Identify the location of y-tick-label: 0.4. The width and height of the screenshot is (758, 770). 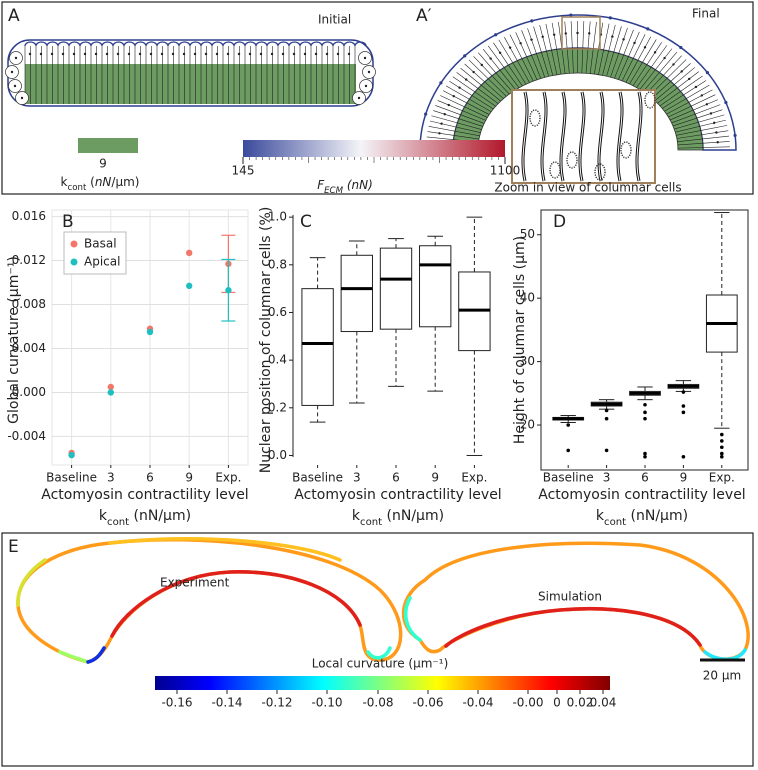
(277, 360).